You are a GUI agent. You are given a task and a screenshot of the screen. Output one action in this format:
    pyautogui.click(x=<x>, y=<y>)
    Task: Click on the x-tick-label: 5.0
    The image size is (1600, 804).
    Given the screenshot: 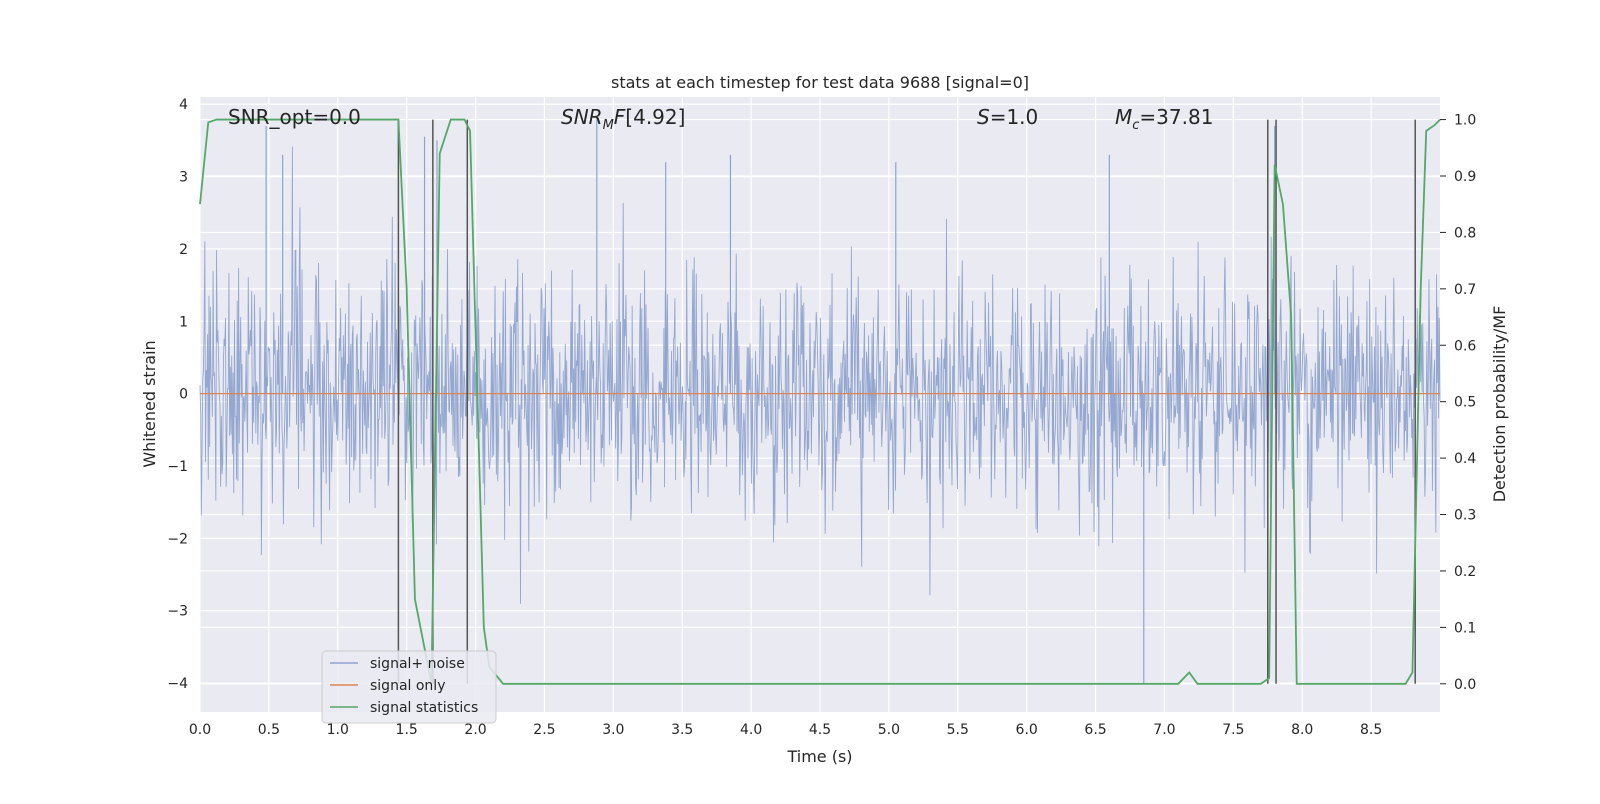 What is the action you would take?
    pyautogui.click(x=889, y=730)
    